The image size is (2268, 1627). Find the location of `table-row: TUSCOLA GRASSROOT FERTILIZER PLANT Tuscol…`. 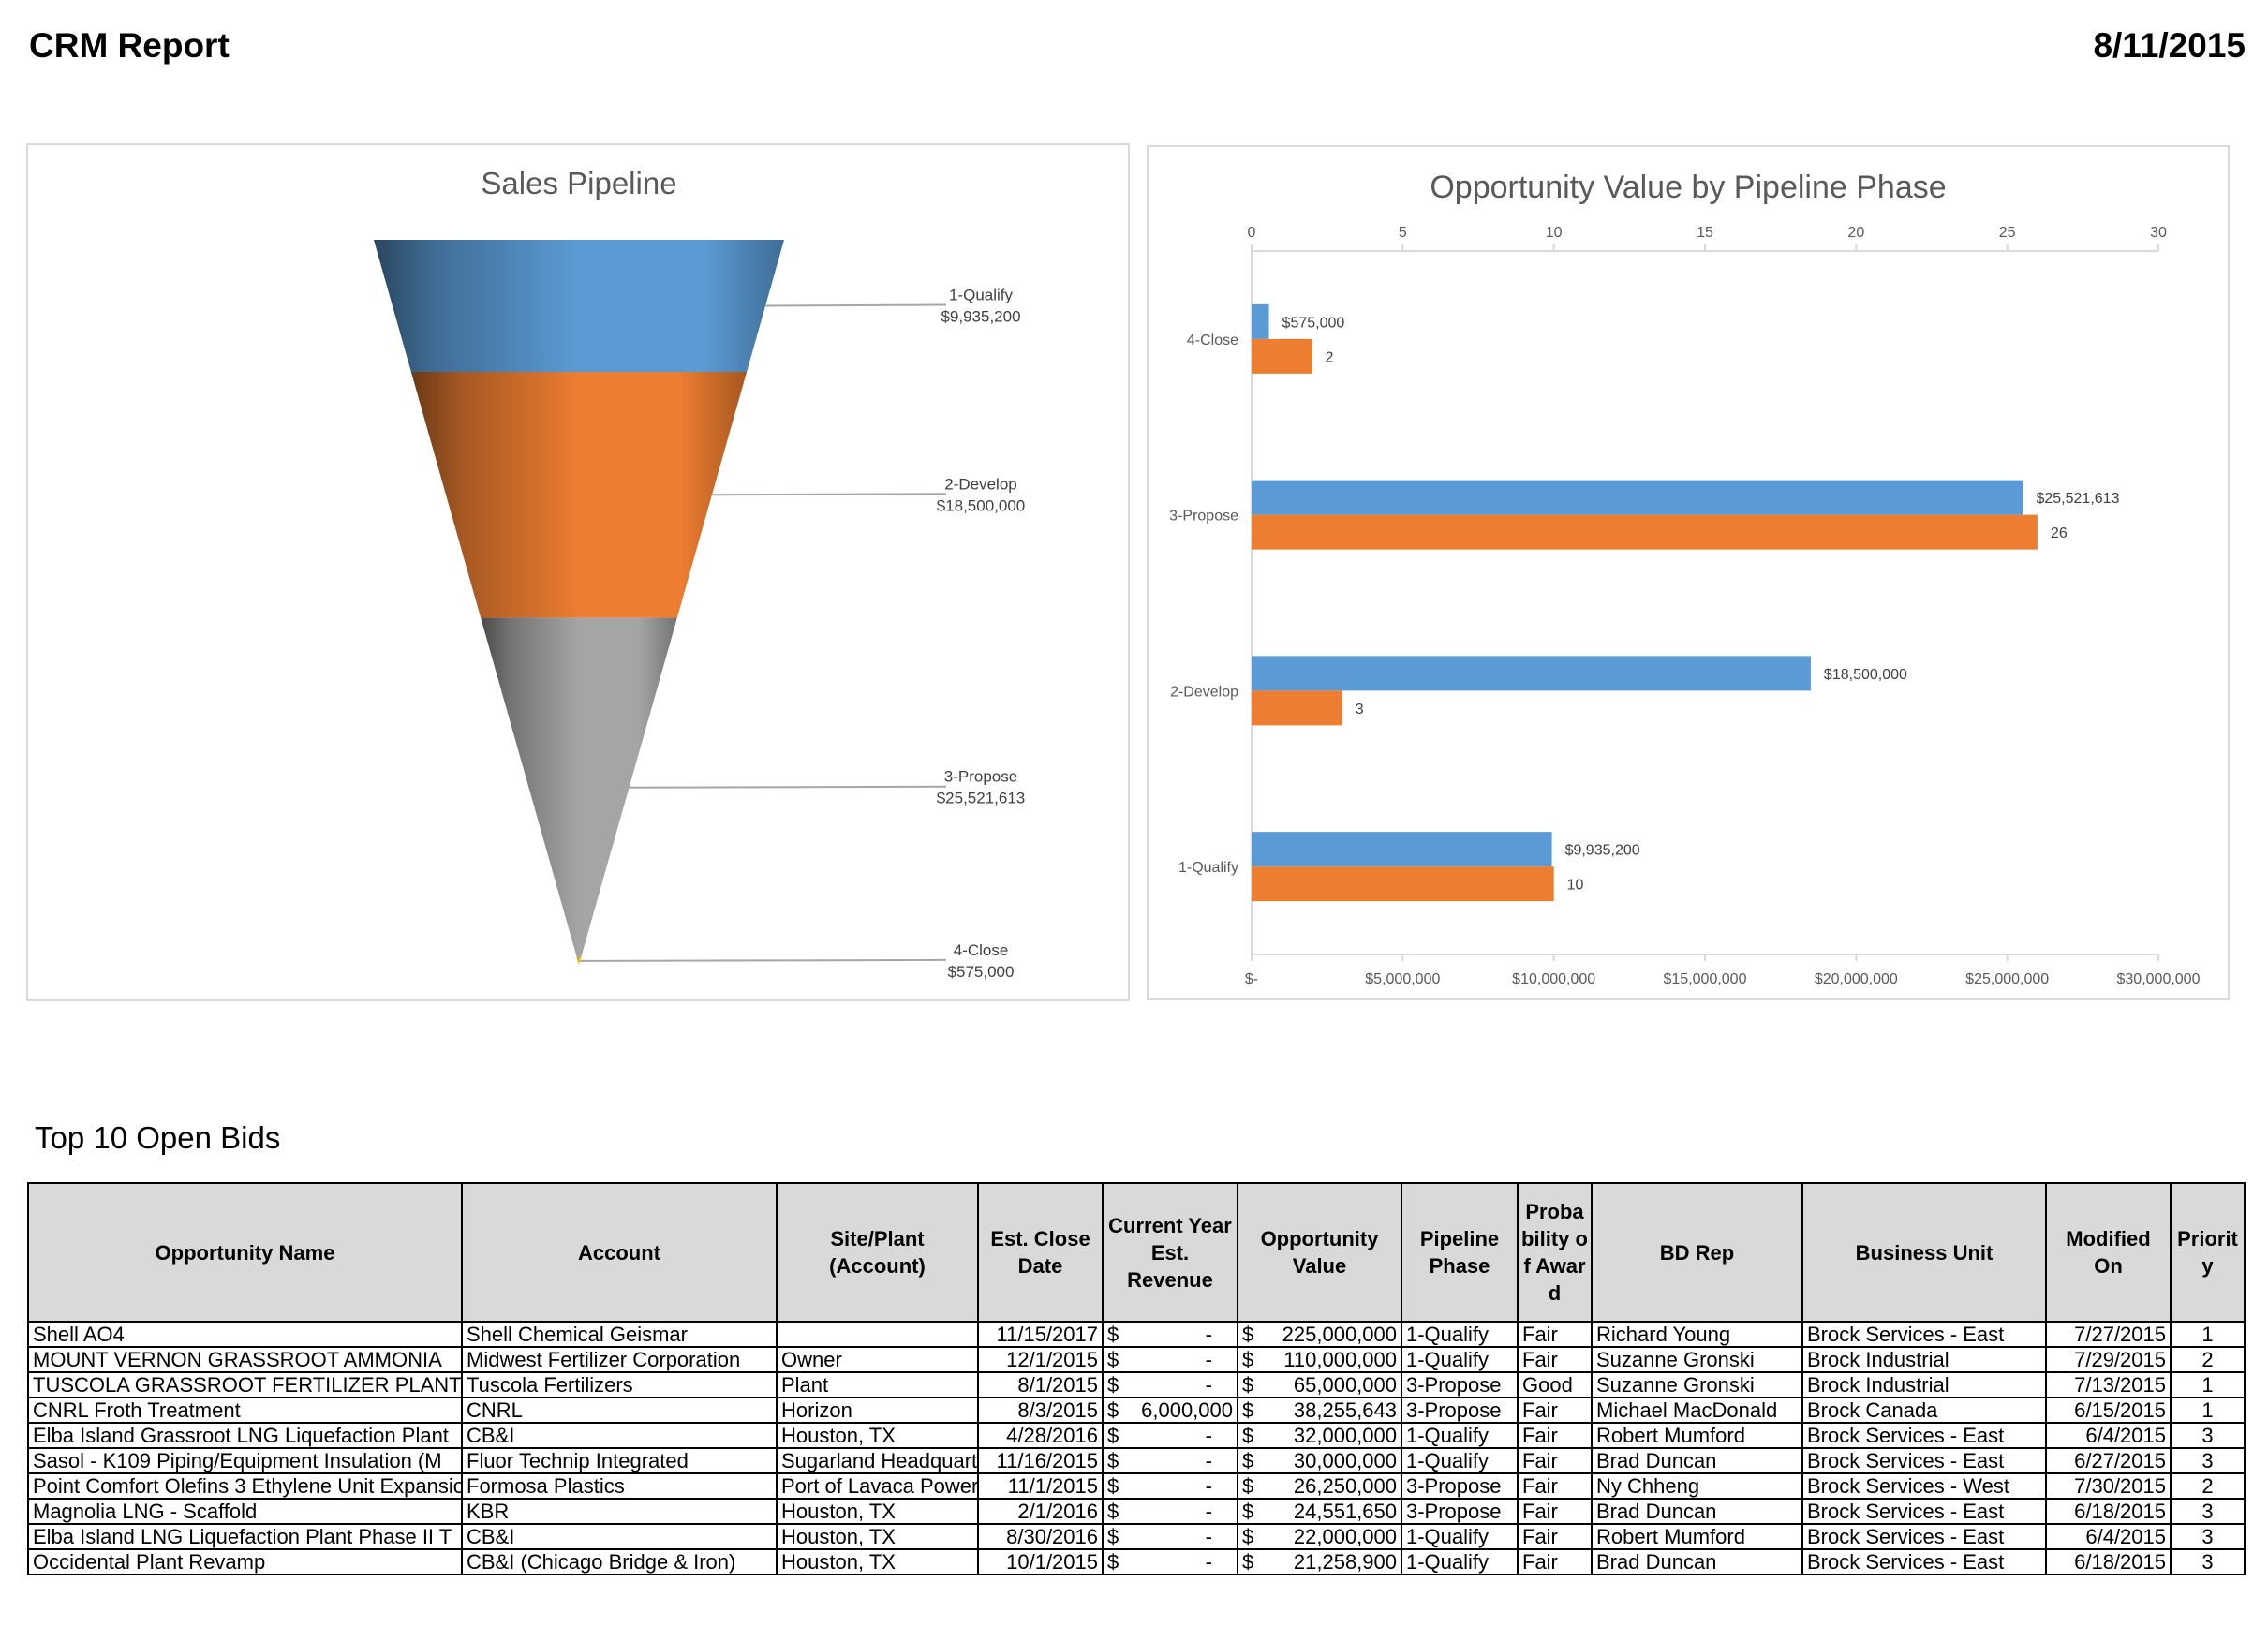

table-row: TUSCOLA GRASSROOT FERTILIZER PLANT Tuscol… is located at coordinates (1136, 1384).